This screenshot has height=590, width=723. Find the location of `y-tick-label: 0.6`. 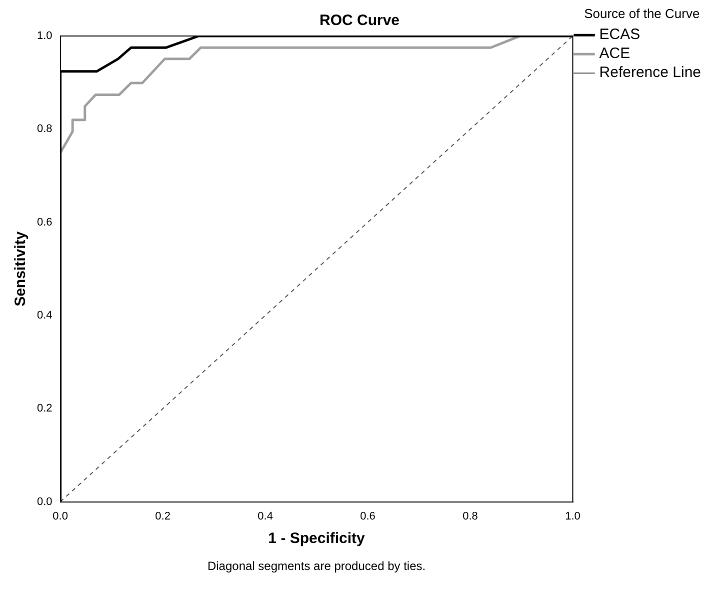

y-tick-label: 0.6 is located at coordinates (44, 222).